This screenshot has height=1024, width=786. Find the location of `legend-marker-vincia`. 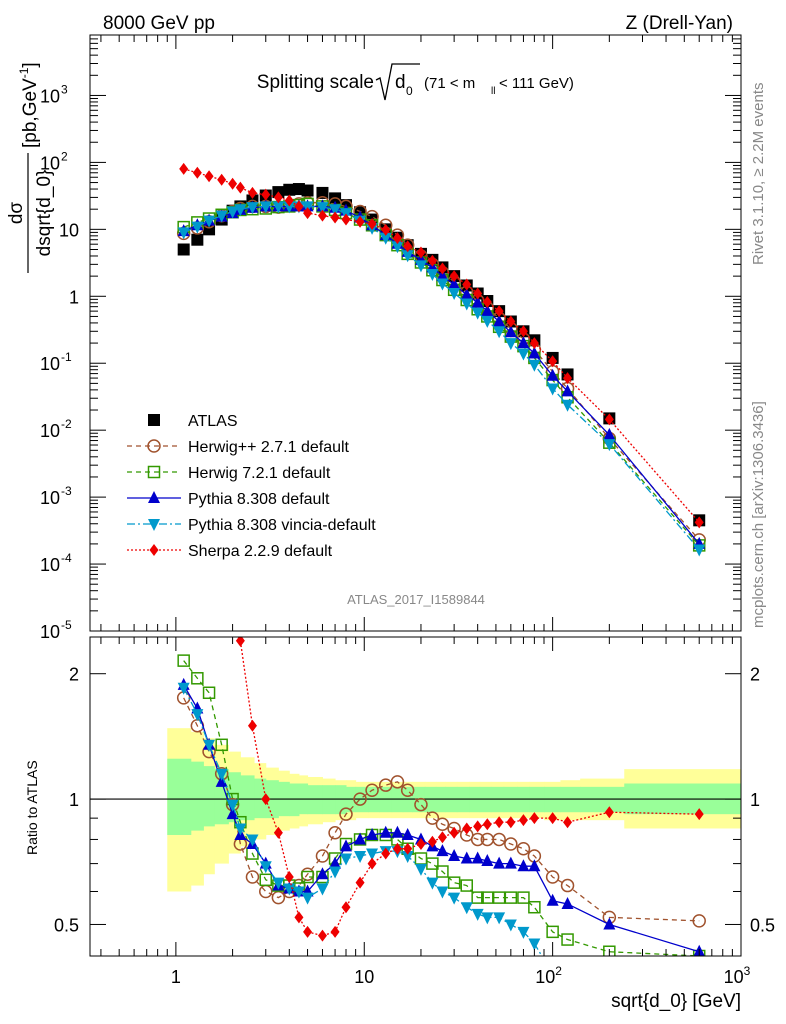

legend-marker-vincia is located at coordinates (154, 525).